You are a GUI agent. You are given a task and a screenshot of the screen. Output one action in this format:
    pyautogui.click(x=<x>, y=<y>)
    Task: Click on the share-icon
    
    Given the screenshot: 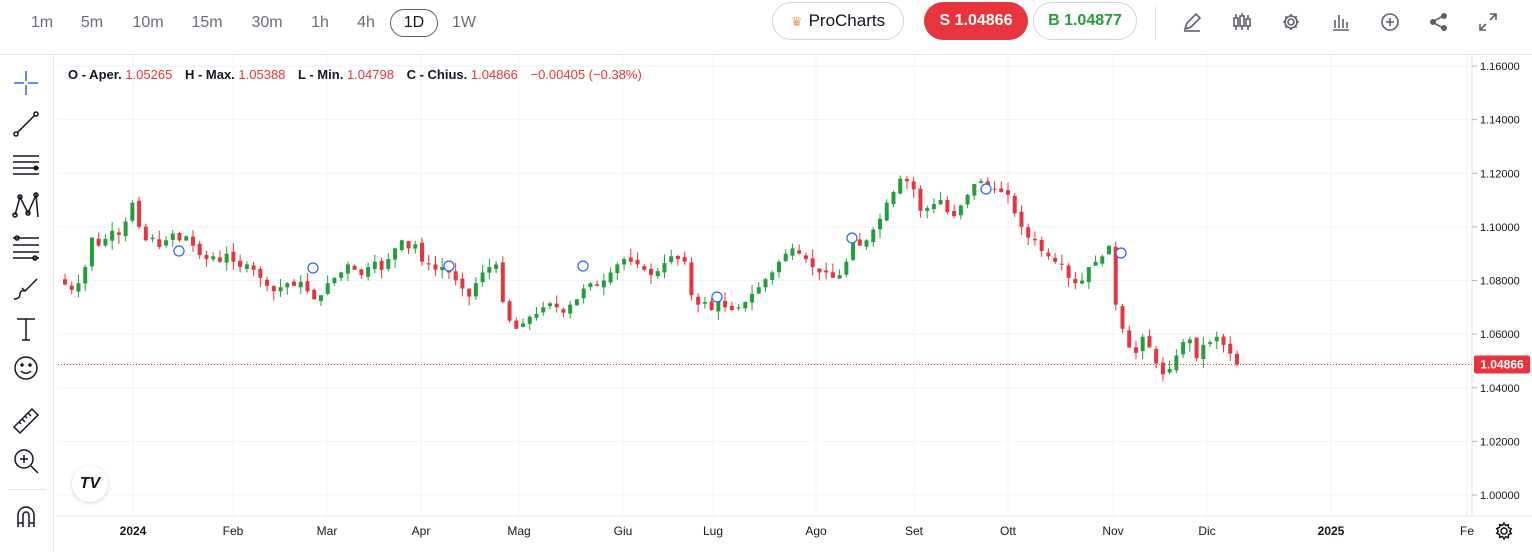 What is the action you would take?
    pyautogui.click(x=1439, y=22)
    